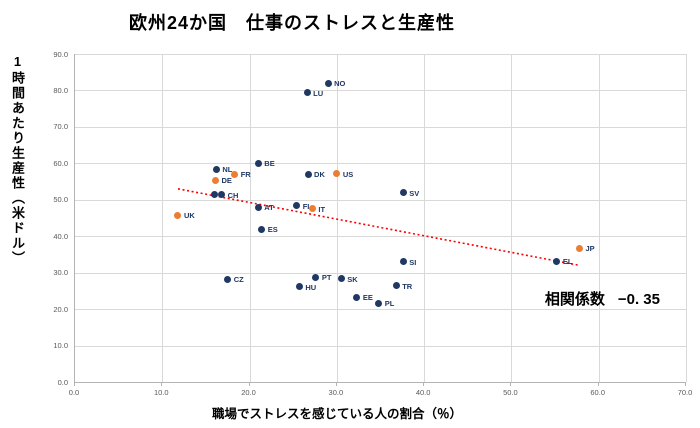 Image resolution: width=700 pixels, height=428 pixels. I want to click on data-point-sv, so click(403, 193).